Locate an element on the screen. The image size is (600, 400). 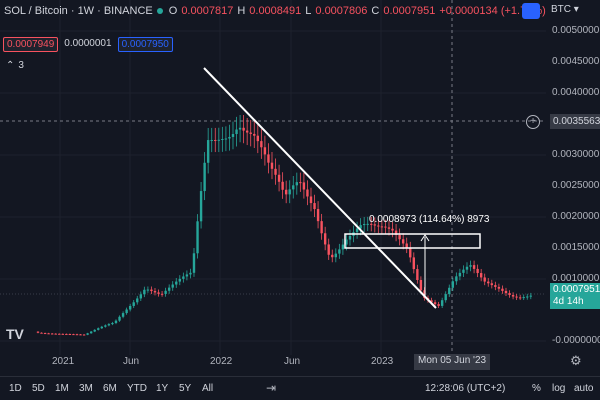
low-value: 0.0007806 is located at coordinates (341, 11).